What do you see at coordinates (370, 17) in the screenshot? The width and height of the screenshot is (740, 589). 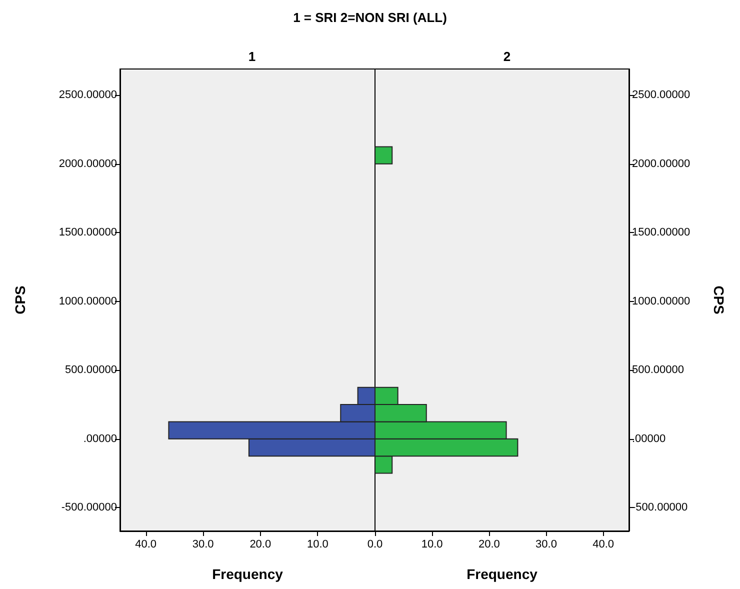 I see `chart-title: 1 = SRI 2=NON SRI (ALL)` at bounding box center [370, 17].